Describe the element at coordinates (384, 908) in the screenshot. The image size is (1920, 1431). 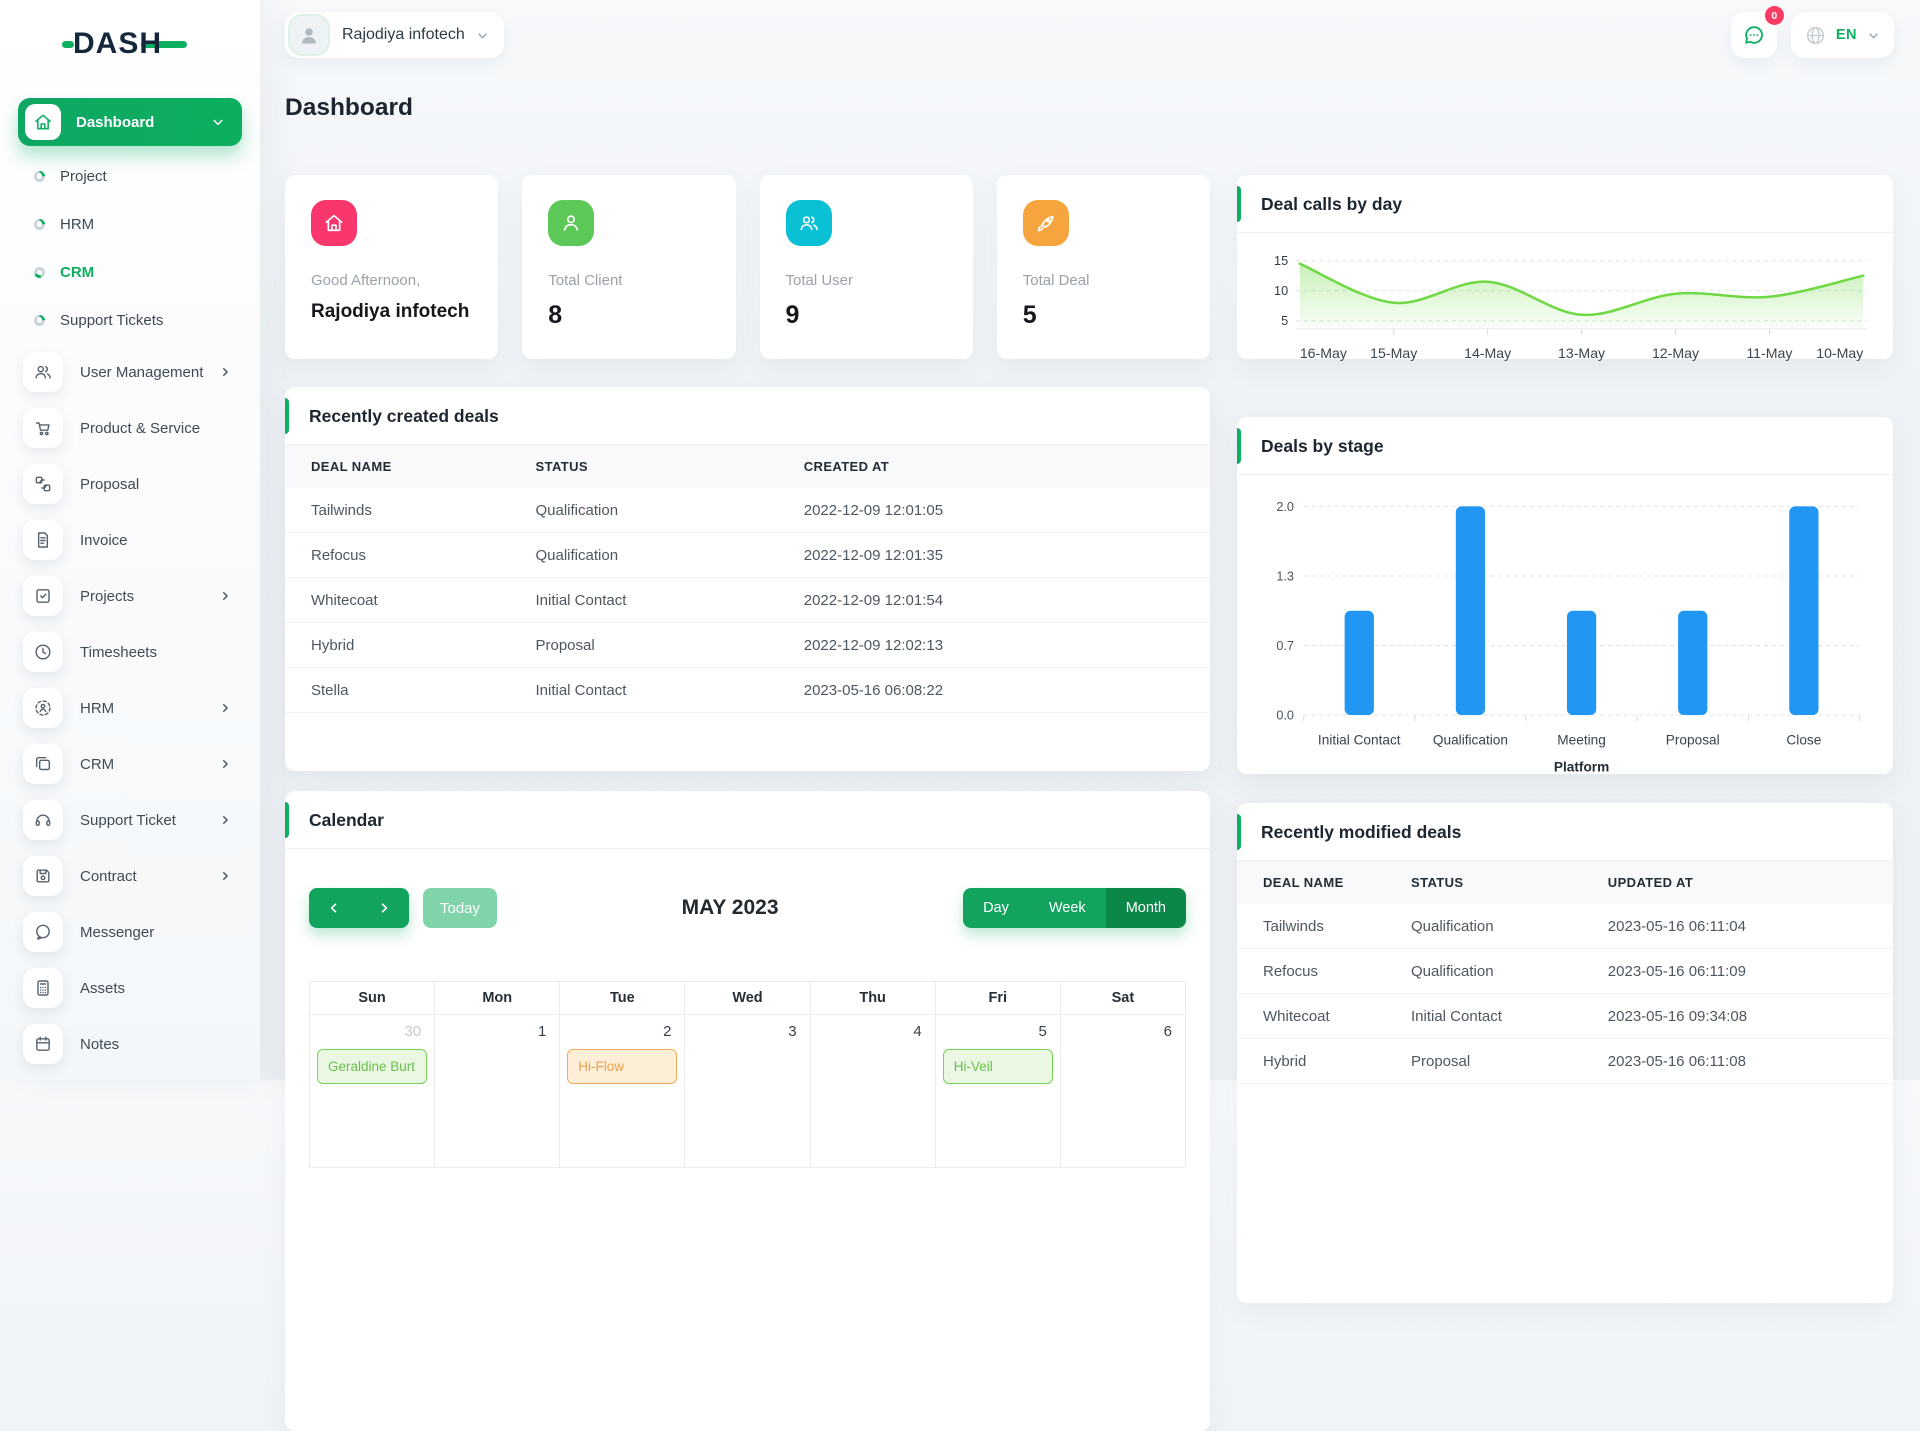
I see `next-button` at that location.